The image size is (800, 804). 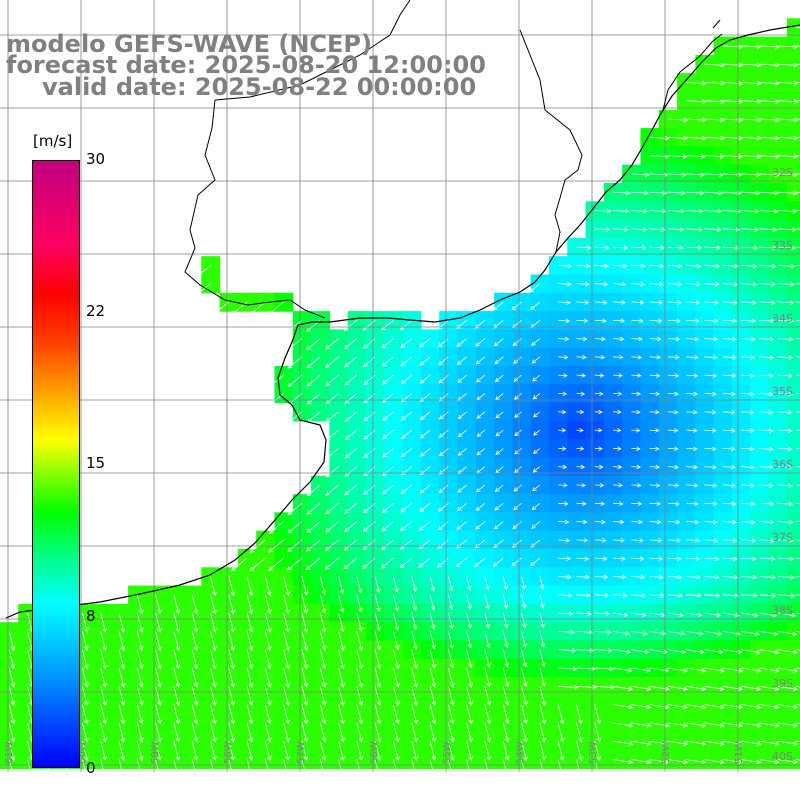 What do you see at coordinates (259, 87) in the screenshot?
I see `title-valid-date: valid date: 2025-08-22 00:00:00` at bounding box center [259, 87].